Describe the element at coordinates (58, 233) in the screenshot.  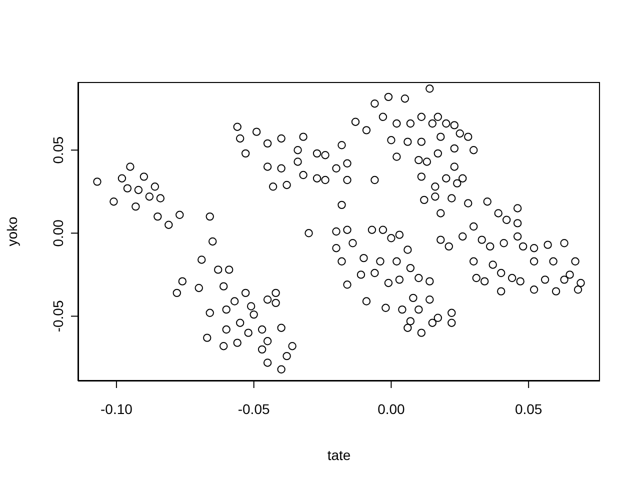
I see `y-tick-label: 0.00` at that location.